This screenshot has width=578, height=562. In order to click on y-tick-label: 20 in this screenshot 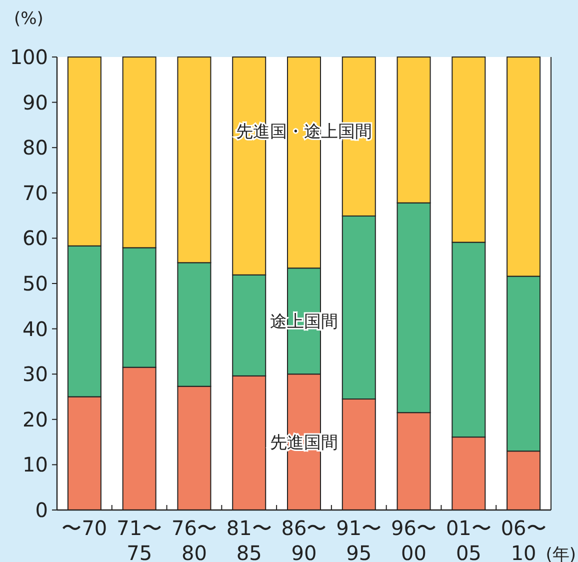, I will do `click(35, 419)`.